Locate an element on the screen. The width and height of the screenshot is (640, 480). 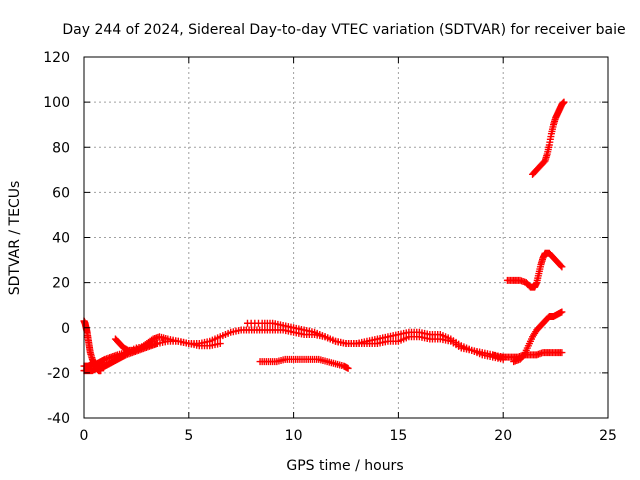
y-tick-label: 20 is located at coordinates (61, 284).